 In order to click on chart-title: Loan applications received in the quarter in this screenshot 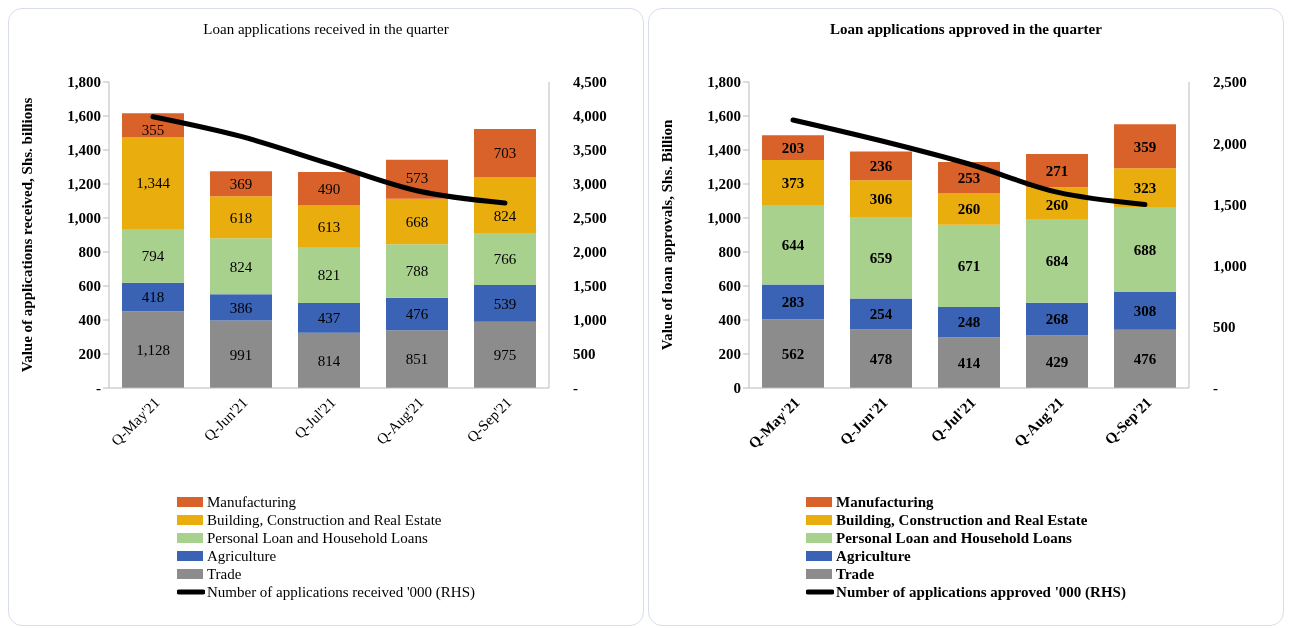, I will do `click(326, 29)`.